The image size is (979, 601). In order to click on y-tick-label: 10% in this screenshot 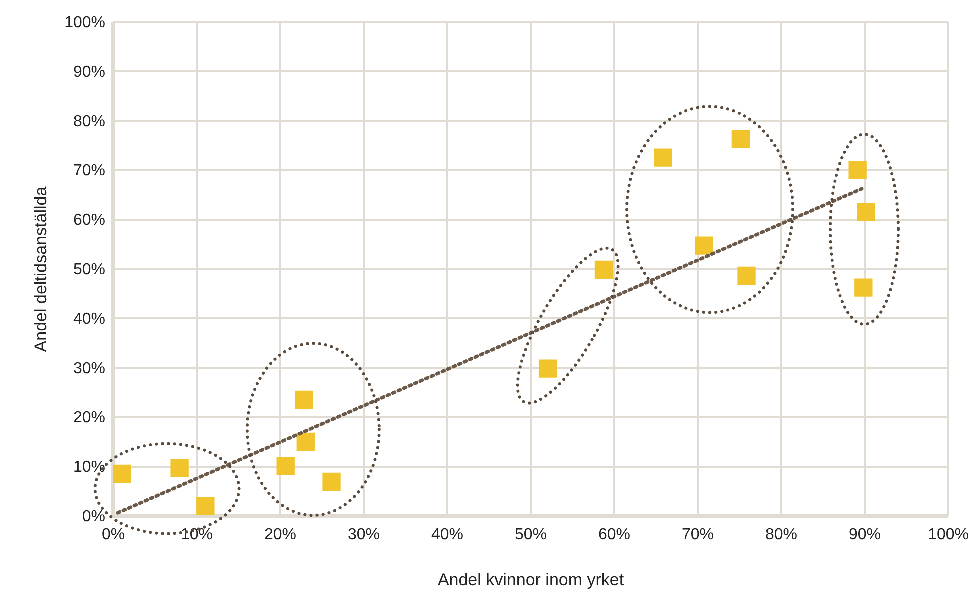, I will do `click(89, 467)`.